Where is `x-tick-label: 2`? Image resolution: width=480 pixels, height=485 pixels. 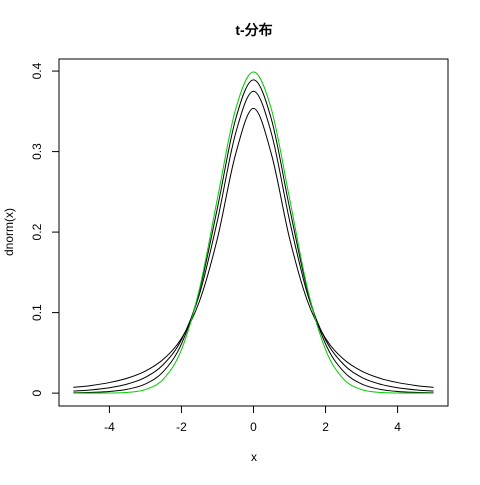 x-tick-label: 2 is located at coordinates (325, 427).